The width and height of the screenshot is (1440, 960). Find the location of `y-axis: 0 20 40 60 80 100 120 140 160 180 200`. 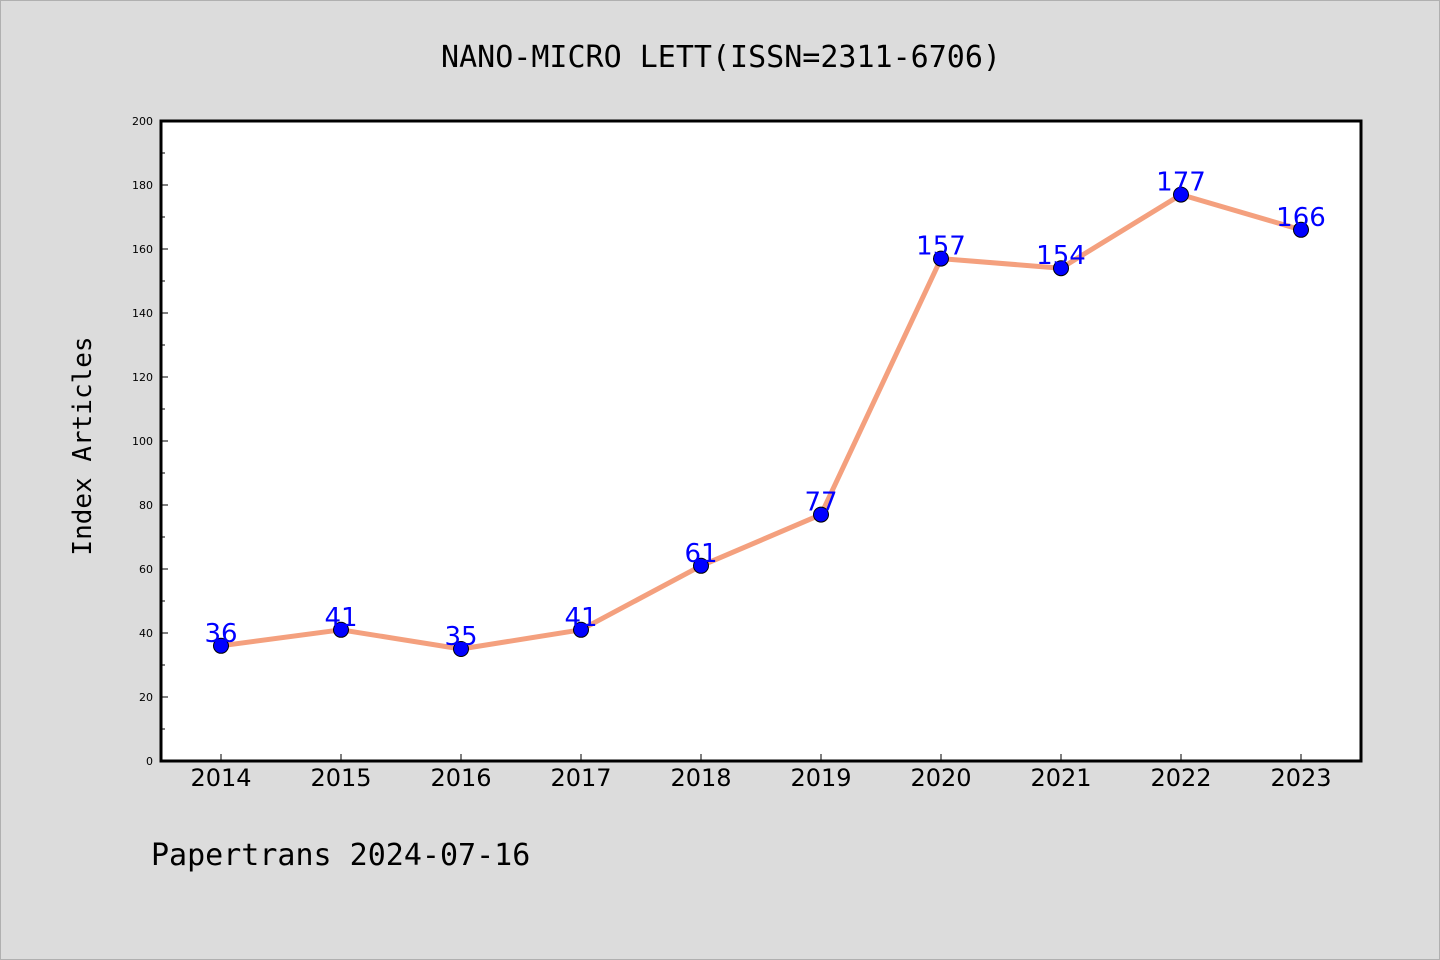

y-axis: 0 20 40 60 80 100 120 140 160 180 200 is located at coordinates (150, 441).